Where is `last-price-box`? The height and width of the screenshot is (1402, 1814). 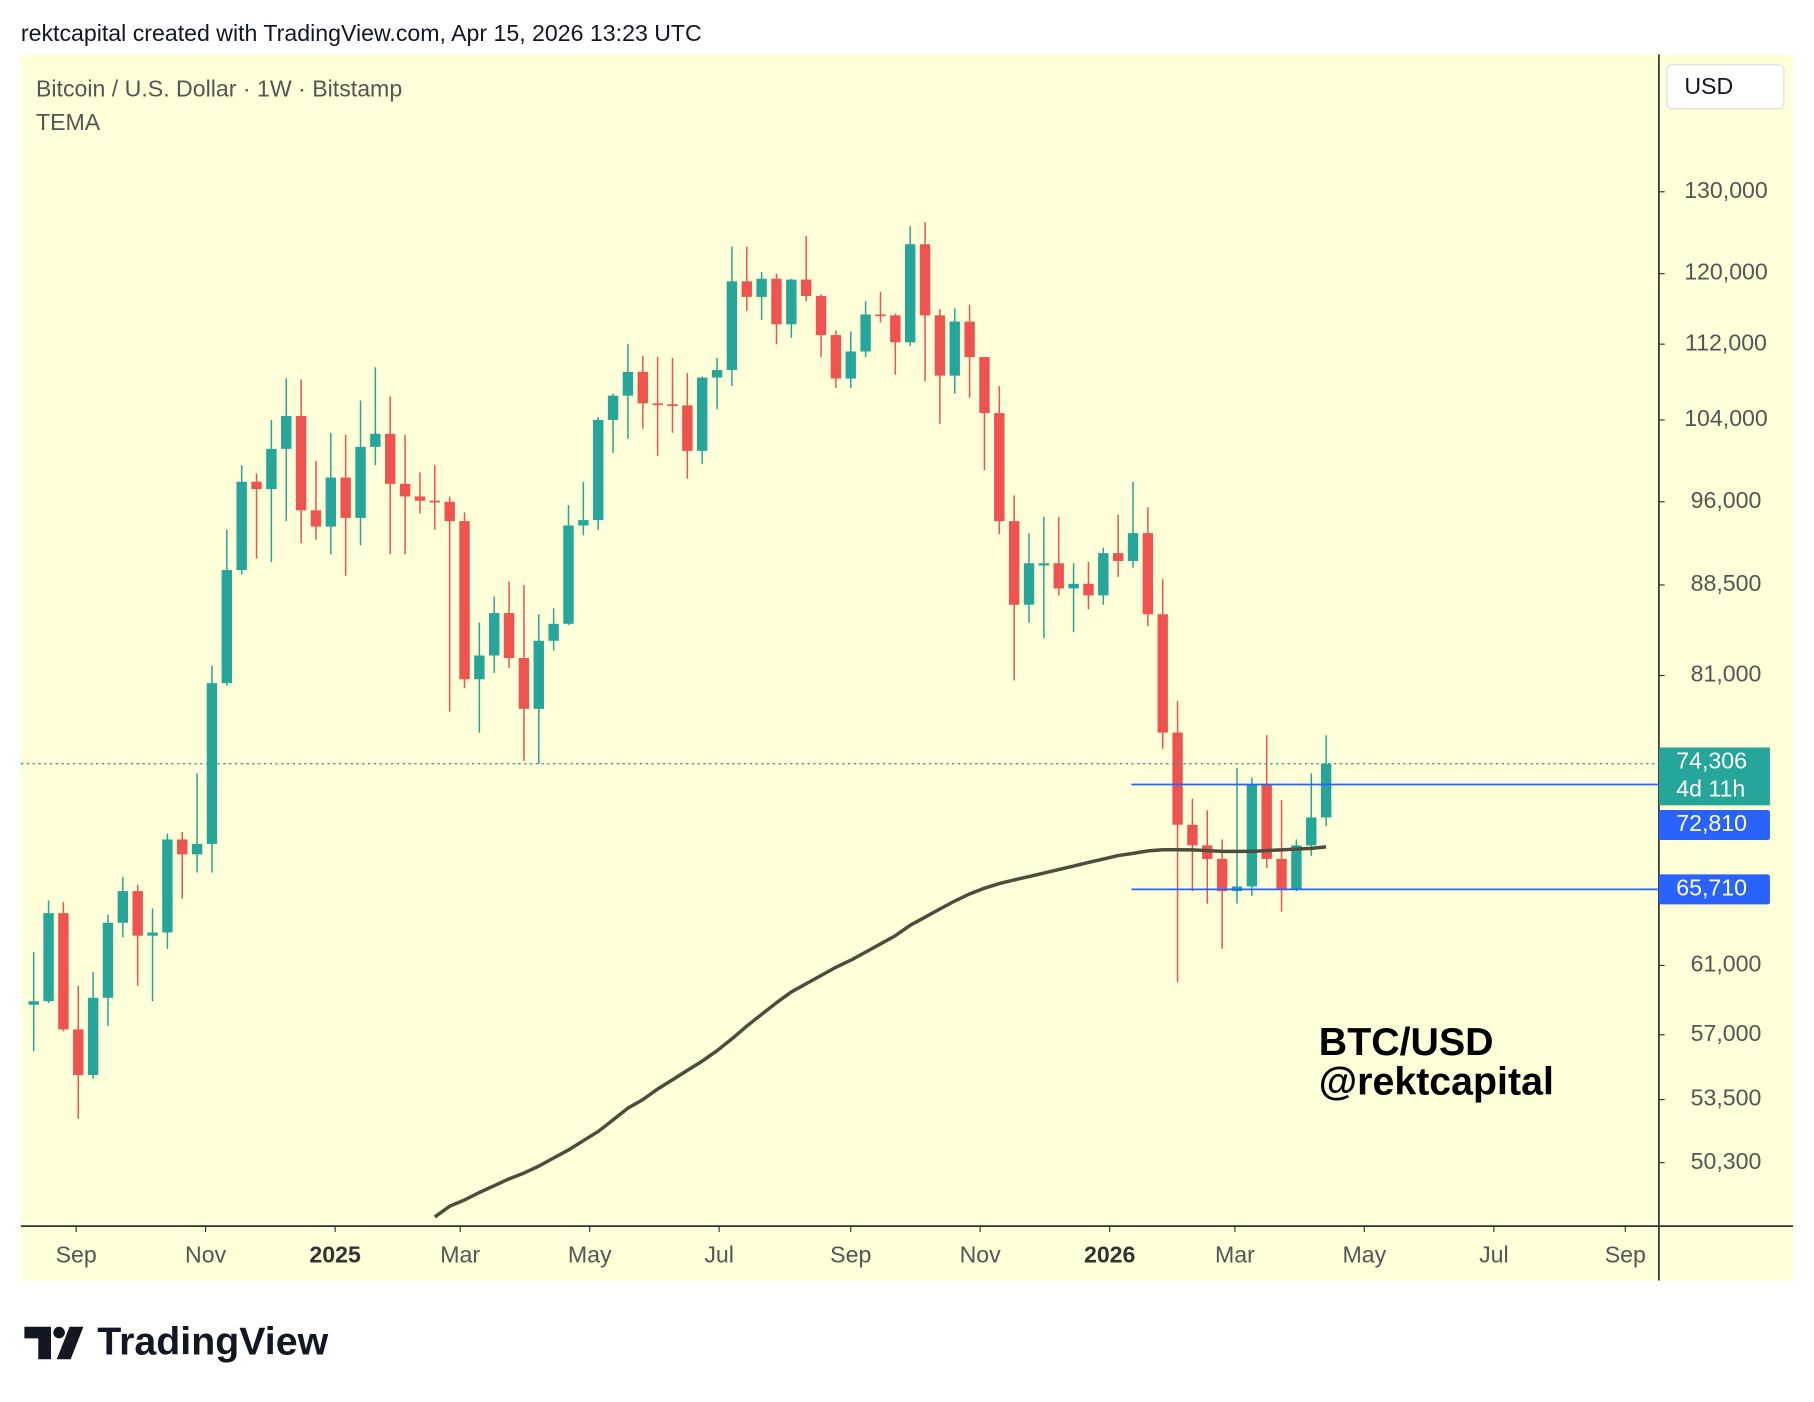
last-price-box is located at coordinates (1714, 776).